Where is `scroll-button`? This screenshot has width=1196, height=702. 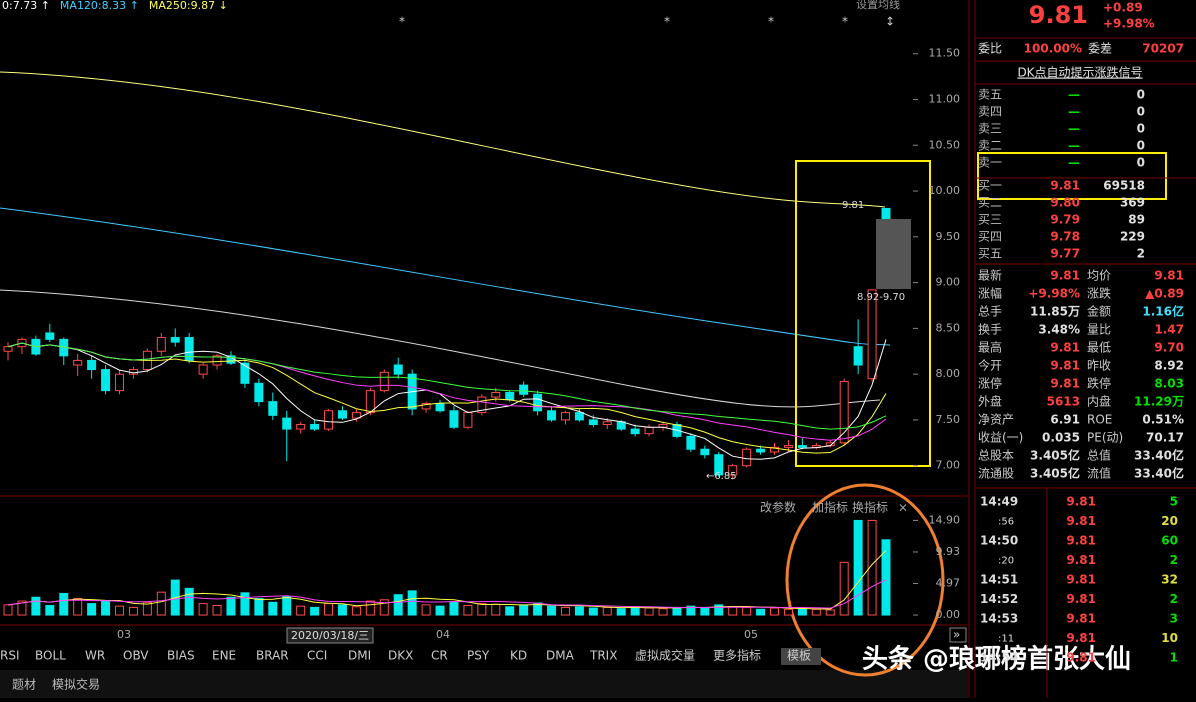
scroll-button is located at coordinates (958, 635).